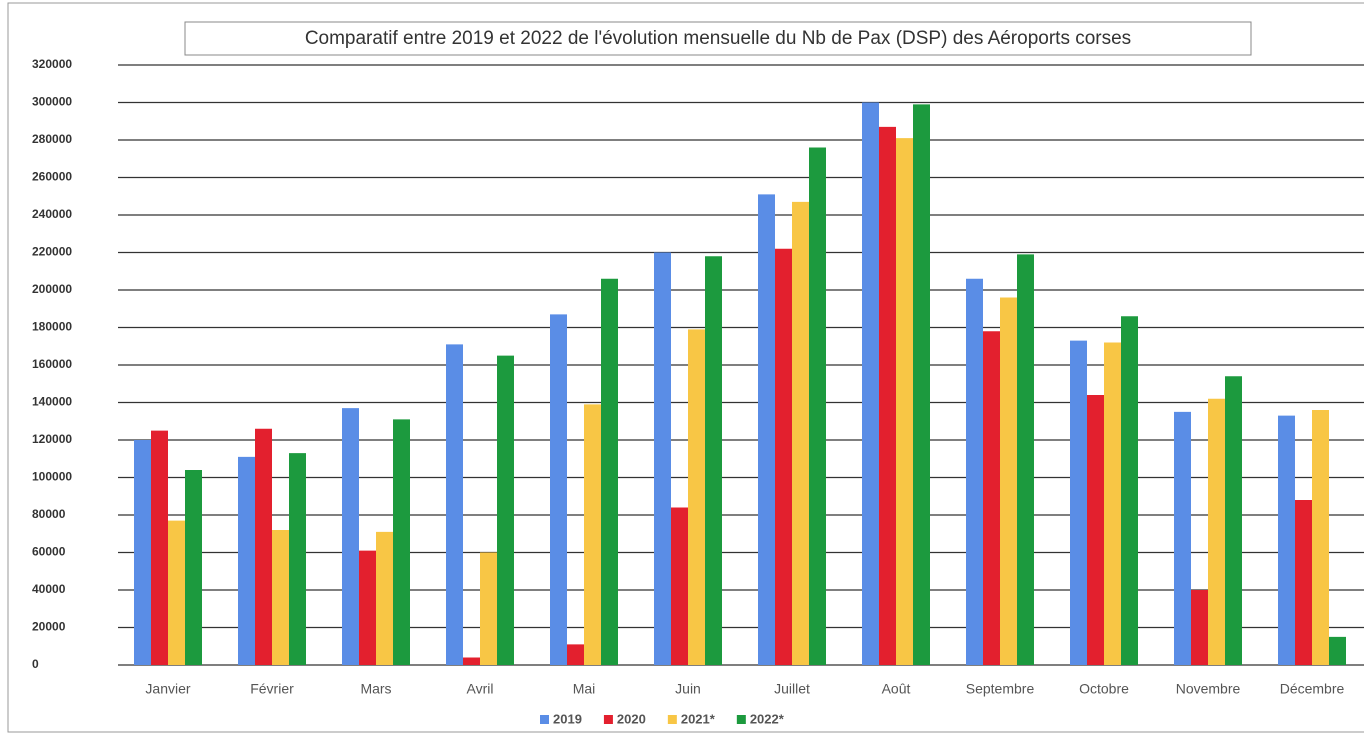  I want to click on legend-label: 2022*, so click(767, 718).